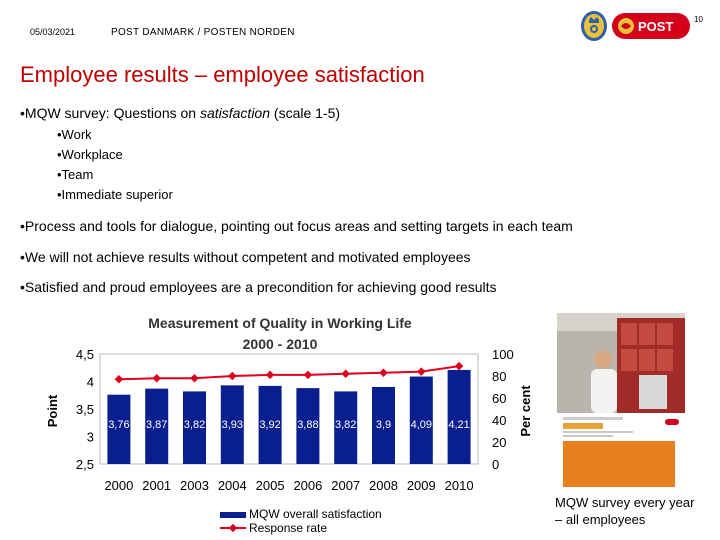 This screenshot has height=540, width=720. Describe the element at coordinates (115, 194) in the screenshot. I see `sub-bullet-superior: •Immediate superior` at that location.